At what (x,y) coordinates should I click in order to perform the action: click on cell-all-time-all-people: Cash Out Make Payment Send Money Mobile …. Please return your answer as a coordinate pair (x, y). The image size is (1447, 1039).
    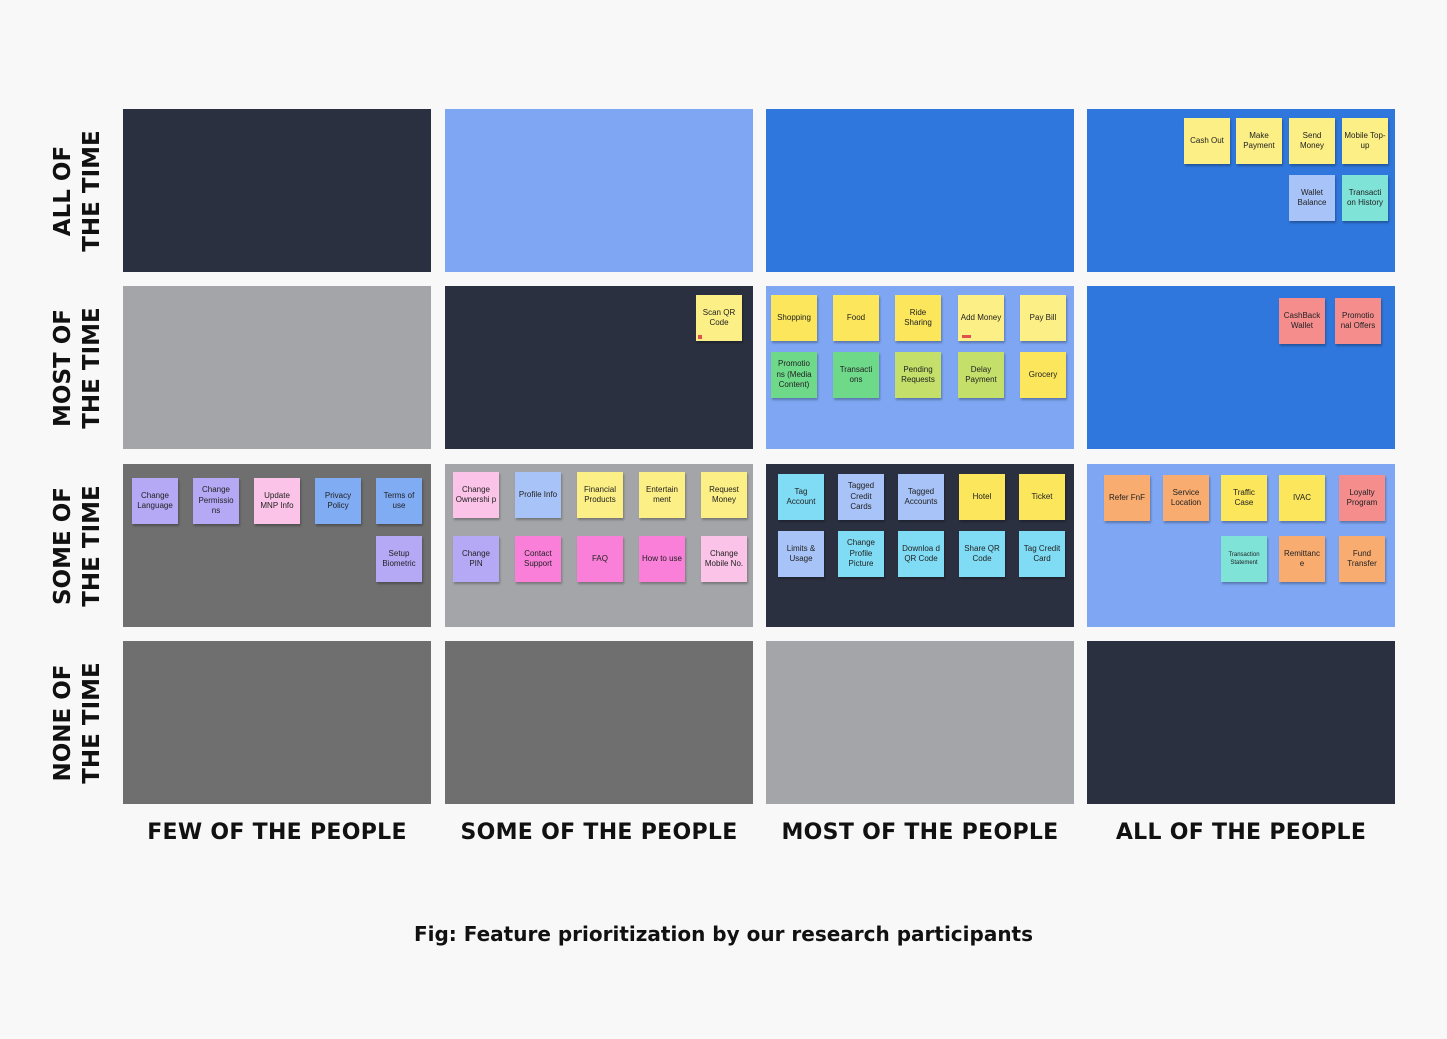
    Looking at the image, I should click on (1241, 190).